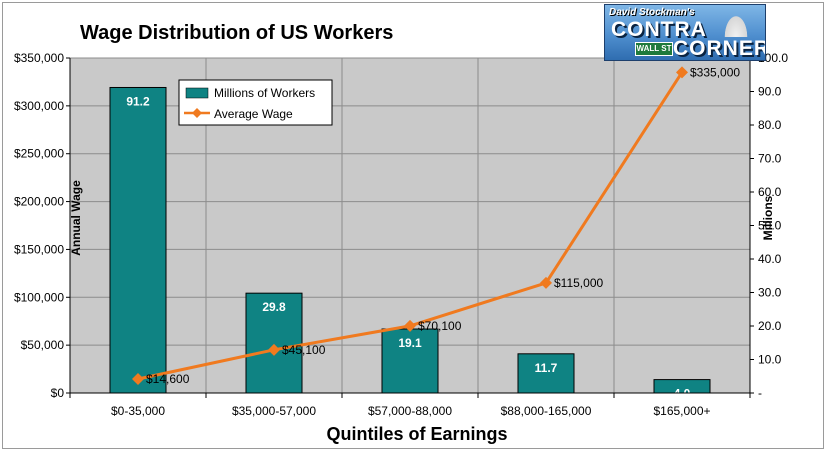 The image size is (828, 453). Describe the element at coordinates (39, 202) in the screenshot. I see `left-tick-label: $200,000` at that location.